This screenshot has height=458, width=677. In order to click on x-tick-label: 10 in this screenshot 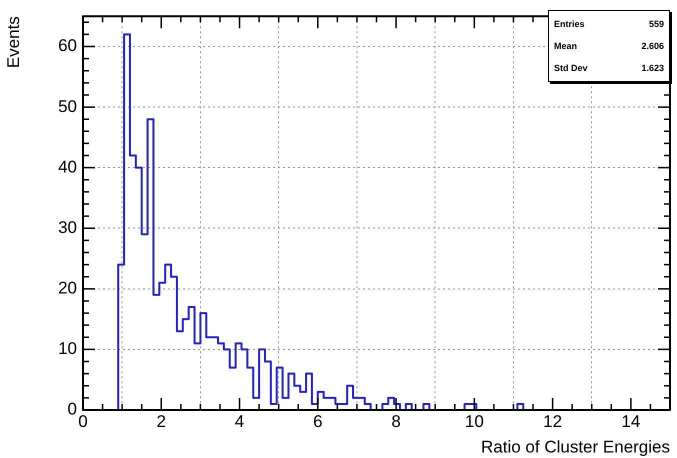, I will do `click(474, 421)`.